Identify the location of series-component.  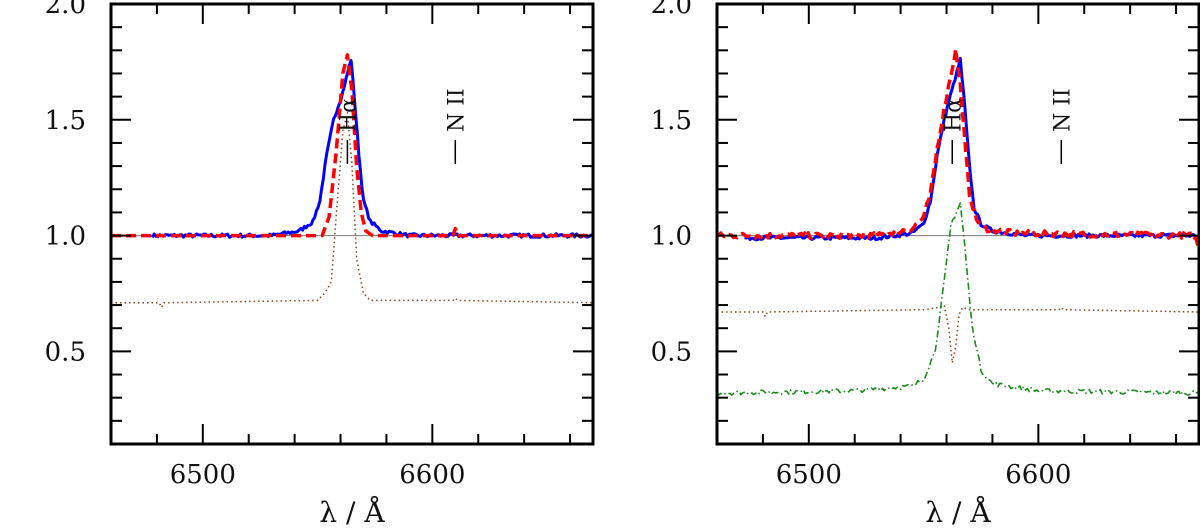
(352, 210).